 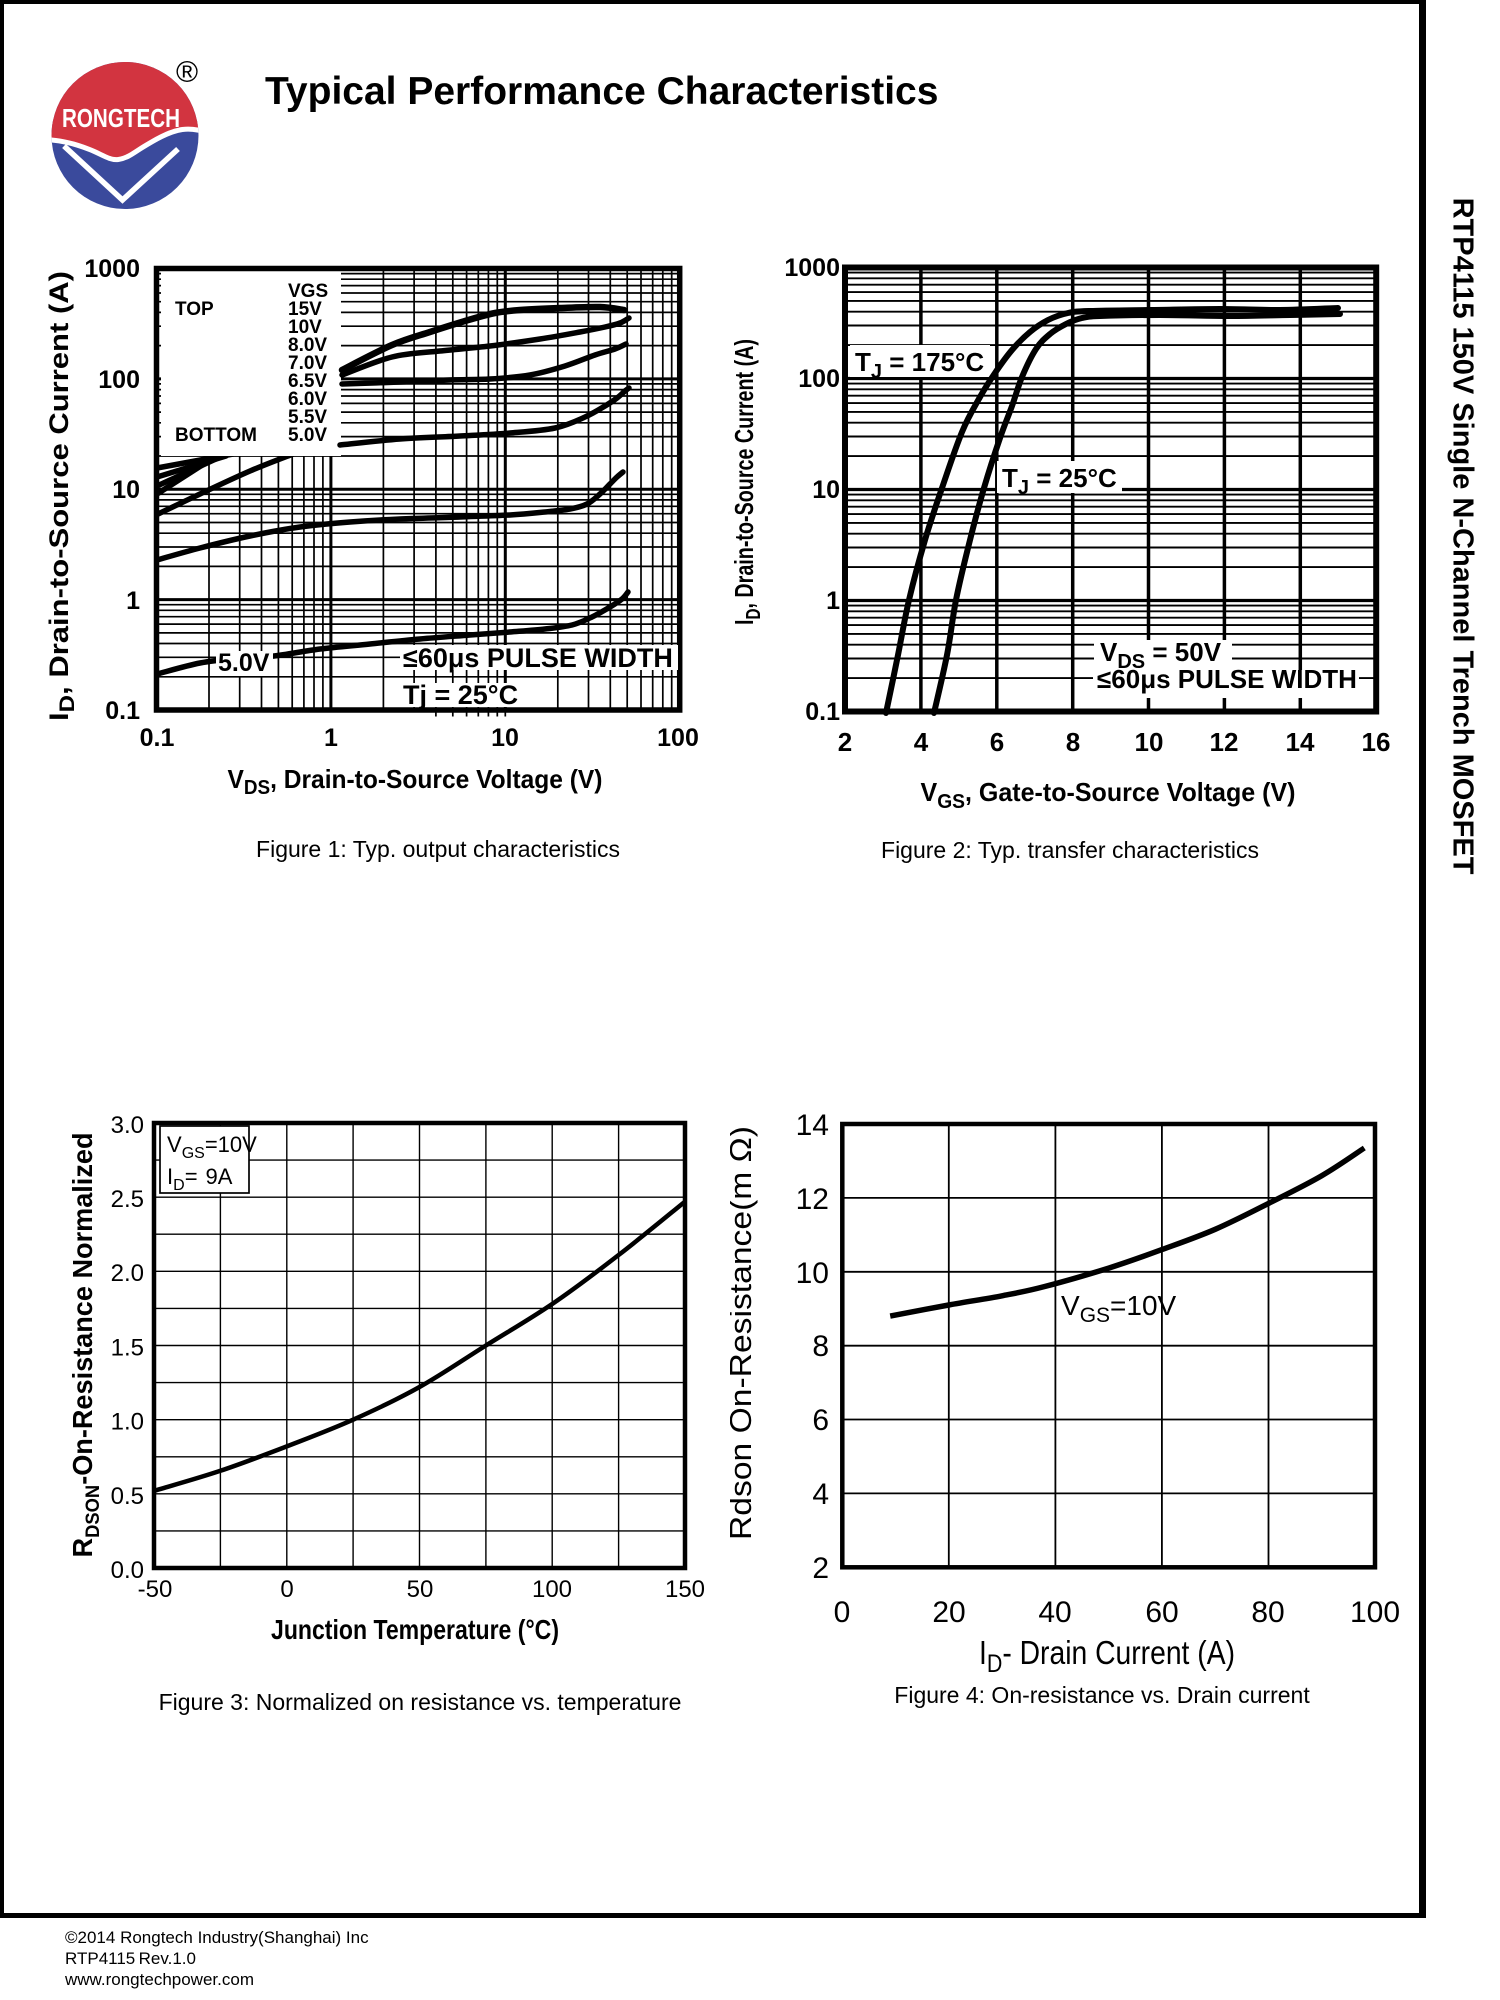 I want to click on svg-text:ID, Drain-to-Source Current (: ID, Drain-to-Source Current (A), so click(x=747, y=482).